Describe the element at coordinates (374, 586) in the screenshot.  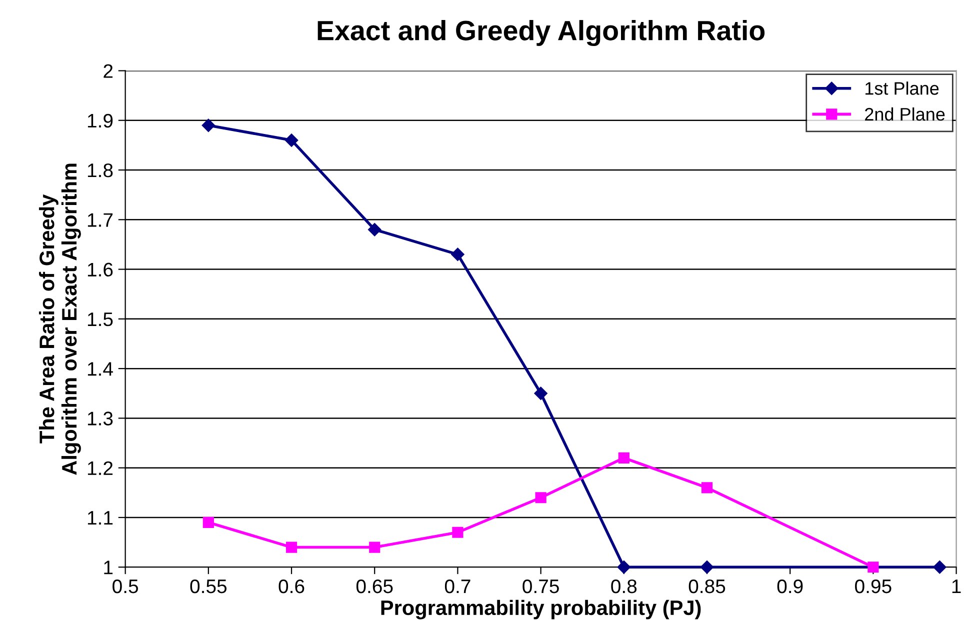
I see `x-tick-label: 0.65` at that location.